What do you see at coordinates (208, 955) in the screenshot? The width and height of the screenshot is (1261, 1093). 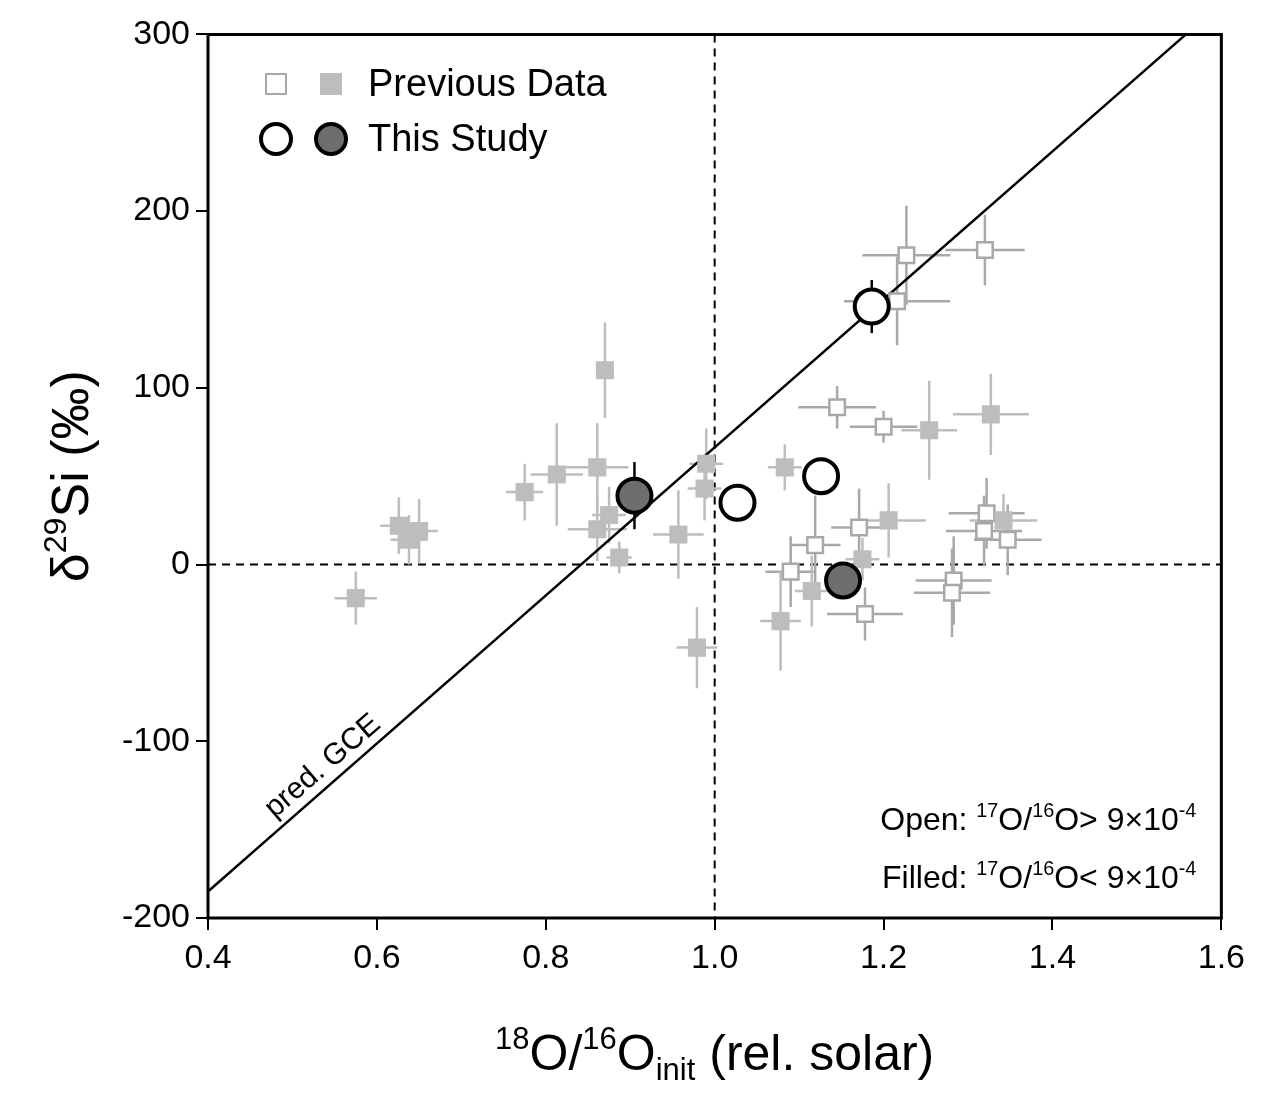 I see `x-tick-label: 0.4` at bounding box center [208, 955].